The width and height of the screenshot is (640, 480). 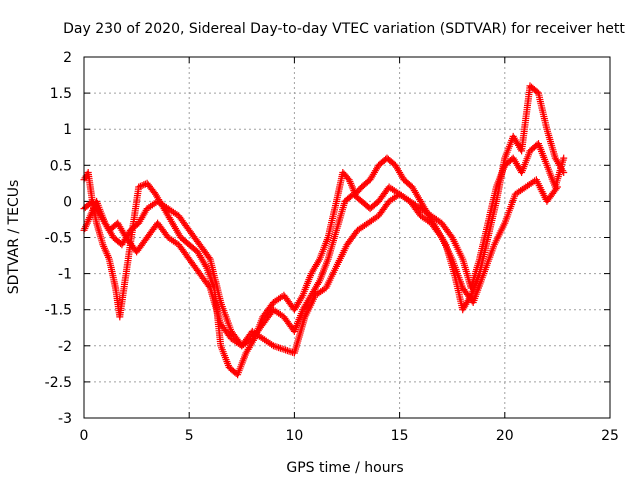 I want to click on y-tick-label: -1.5, so click(x=58, y=311).